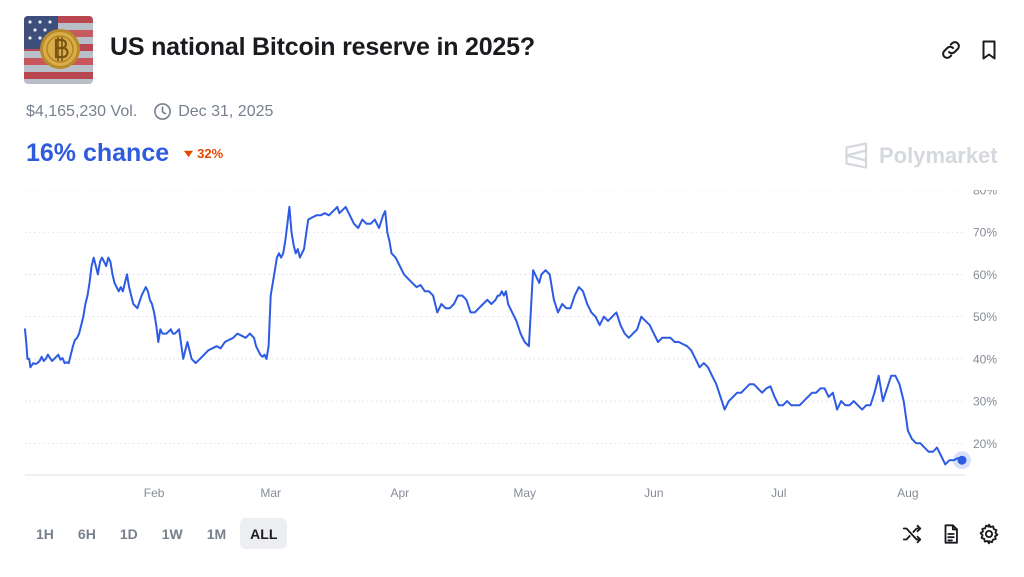 The image size is (1024, 577). I want to click on y-tick-label: 70%, so click(985, 233).